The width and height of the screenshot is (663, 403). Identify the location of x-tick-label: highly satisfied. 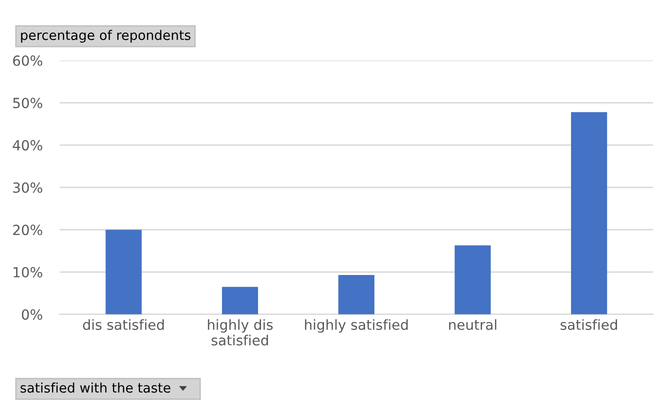
(356, 326).